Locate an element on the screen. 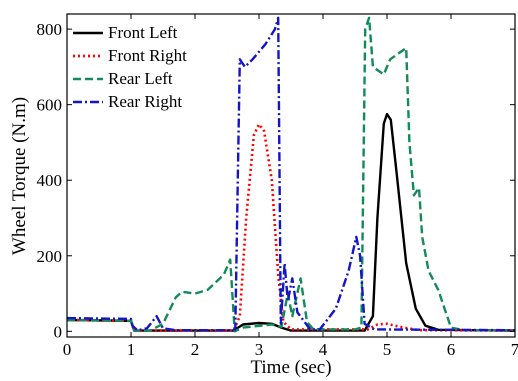 This screenshot has width=518, height=381. y-tick-label-1: 200 is located at coordinates (50, 256).